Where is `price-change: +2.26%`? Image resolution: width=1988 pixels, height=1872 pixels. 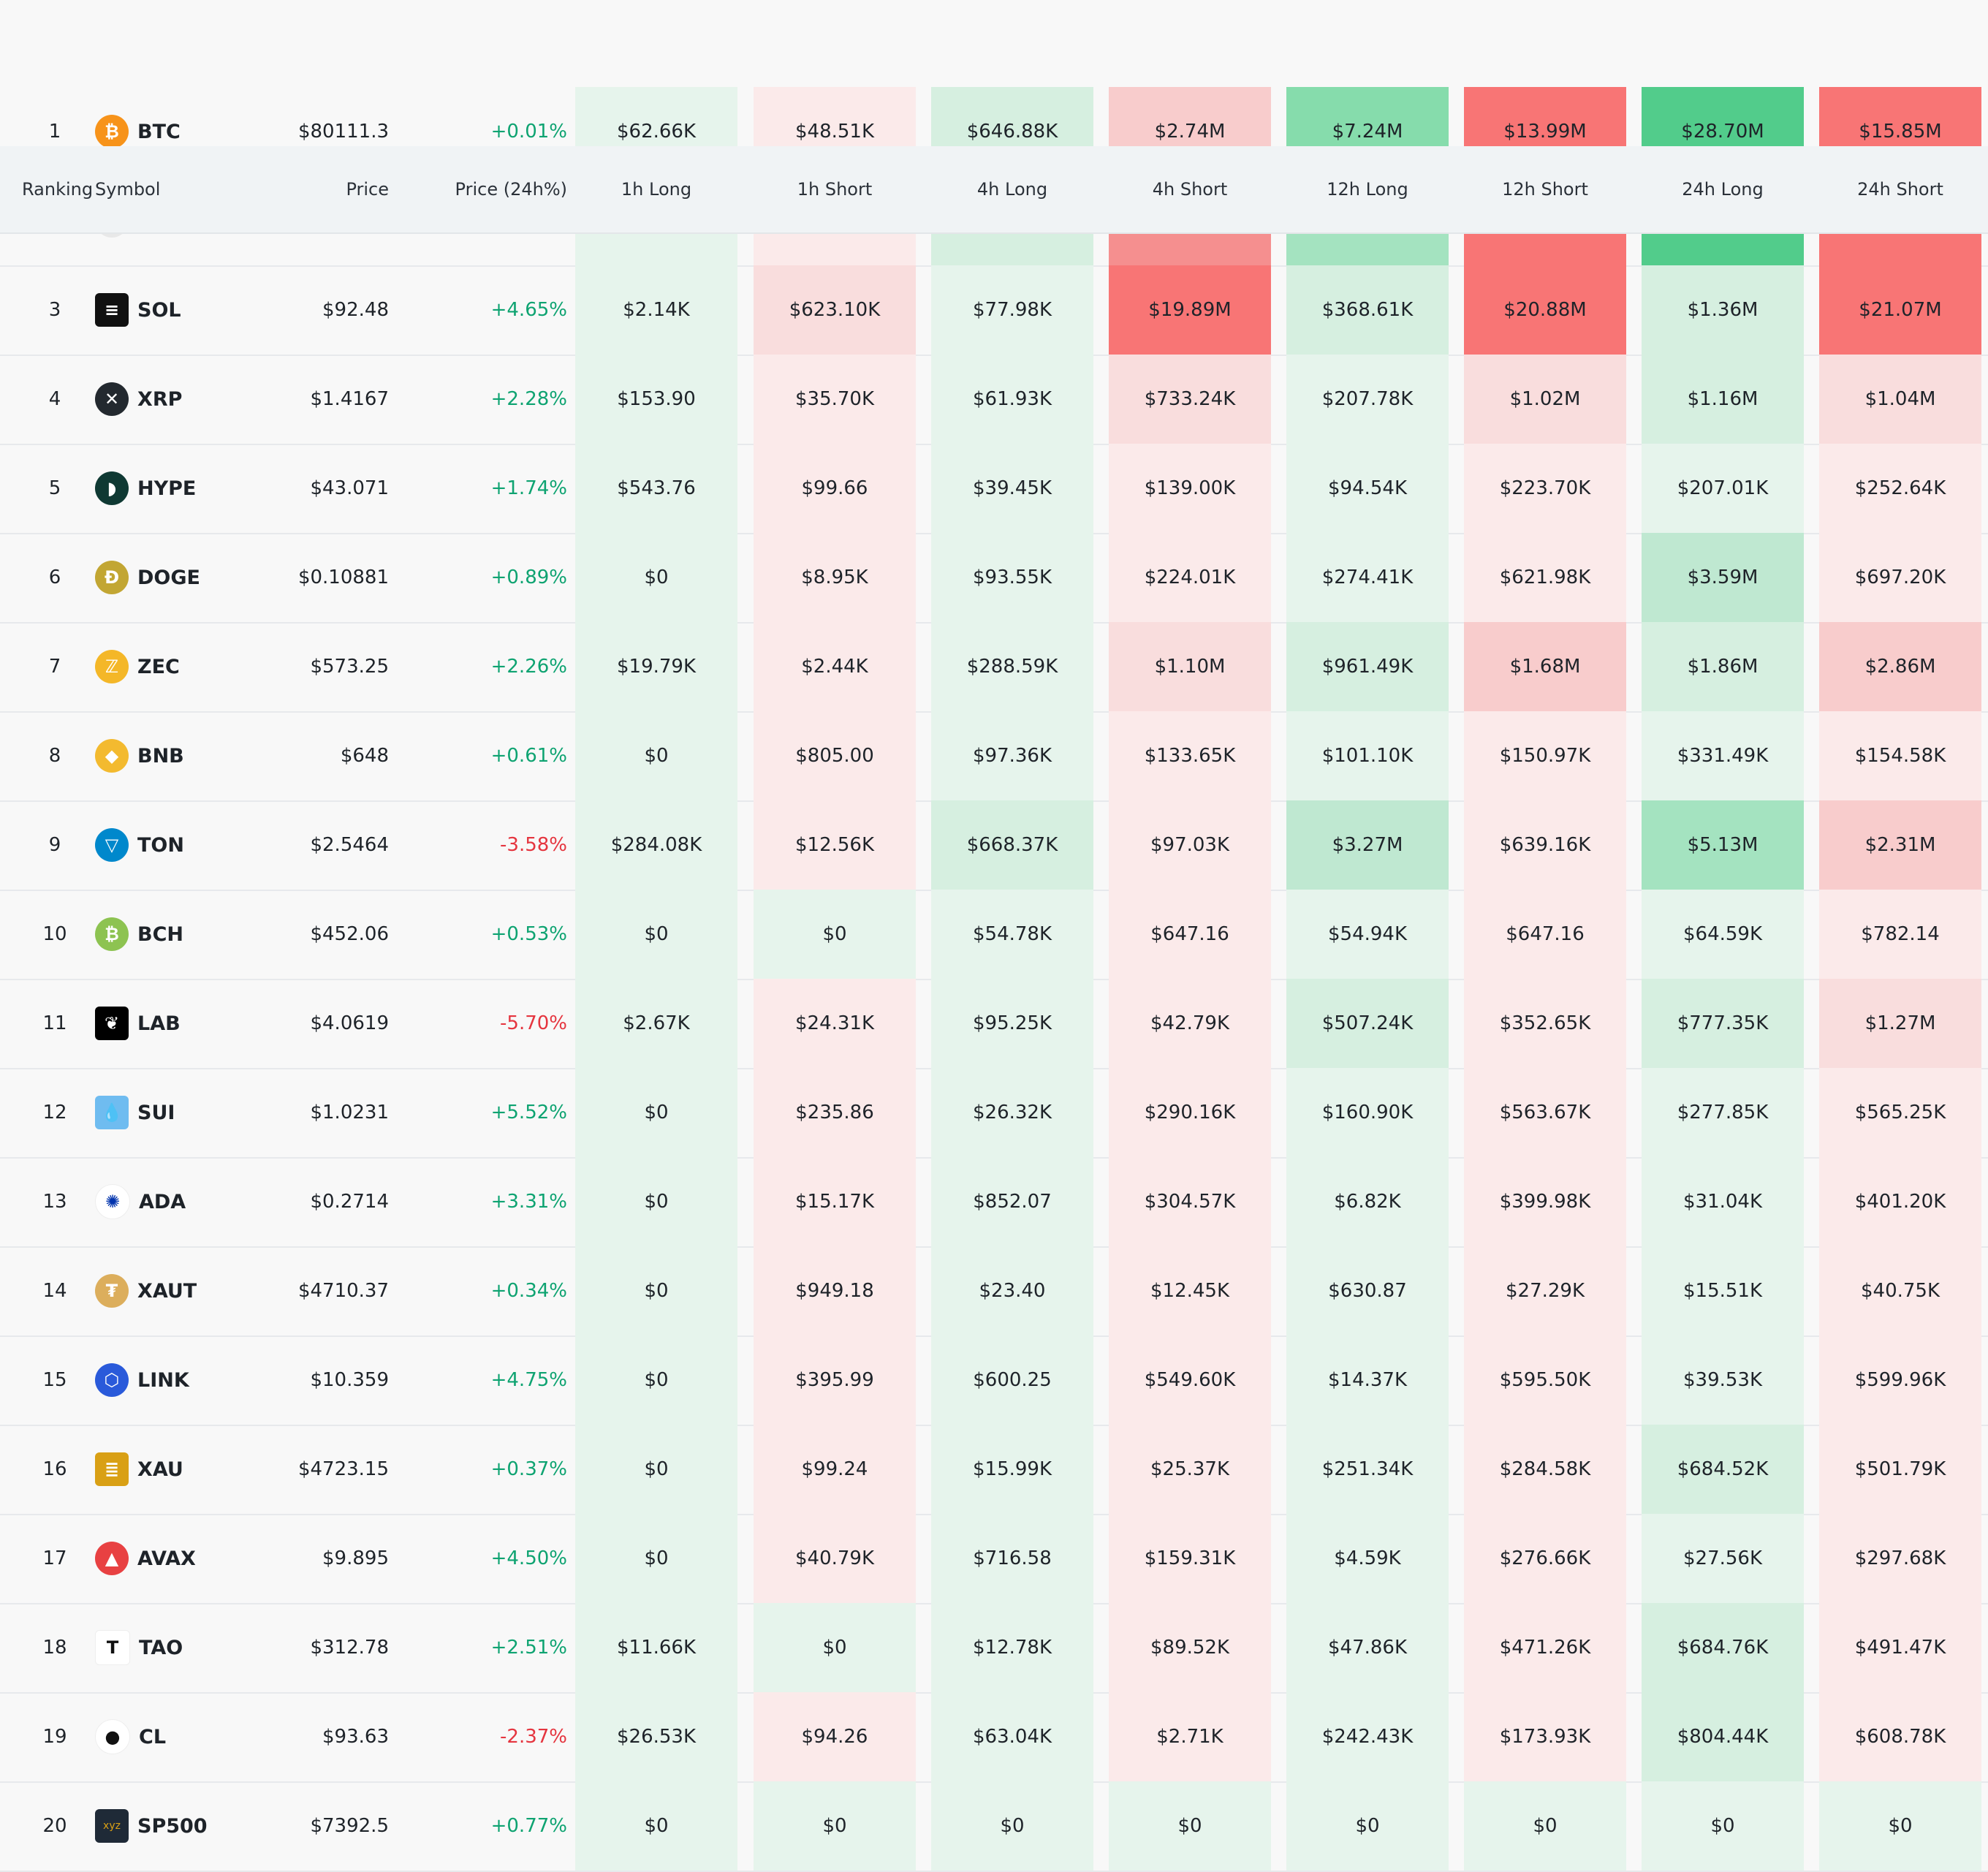
price-change: +2.26% is located at coordinates (528, 667).